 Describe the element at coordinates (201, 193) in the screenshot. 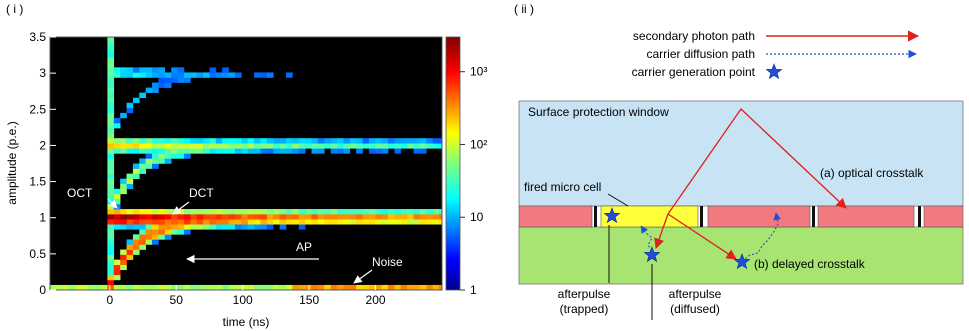

I see `annotation-dct: DCT` at that location.